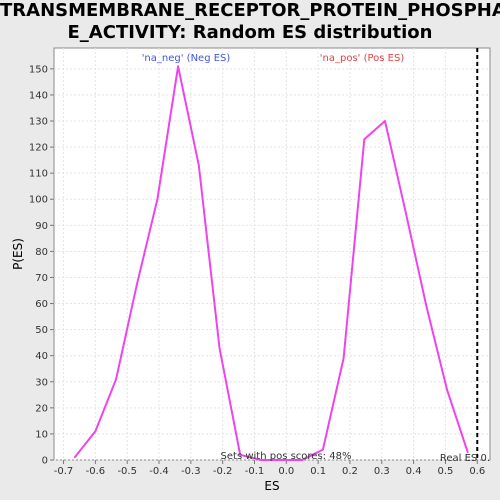  I want to click on x-tick-label: -0.6, so click(96, 471).